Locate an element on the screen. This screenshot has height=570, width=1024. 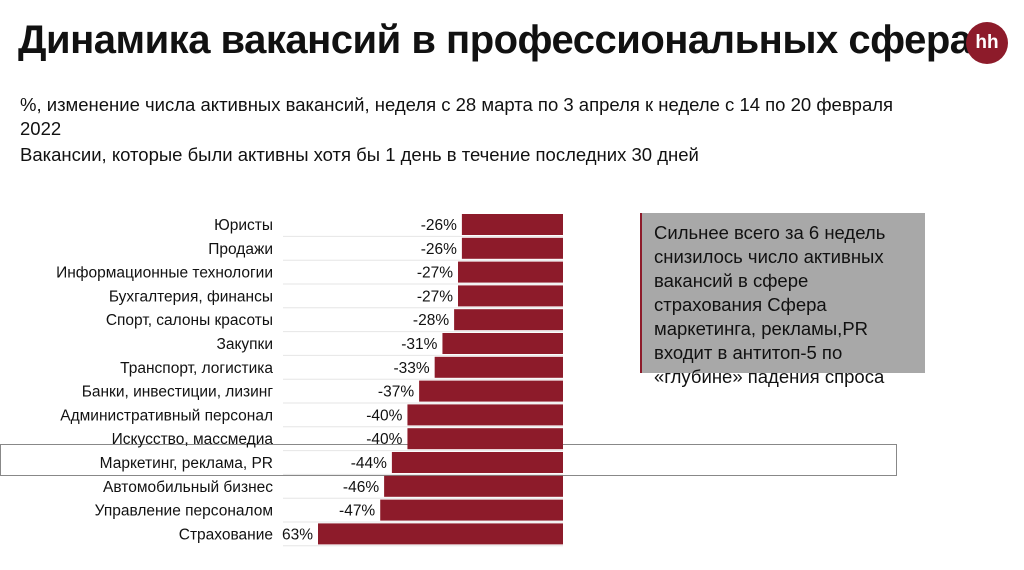
value-label: -33% is located at coordinates (411, 368).